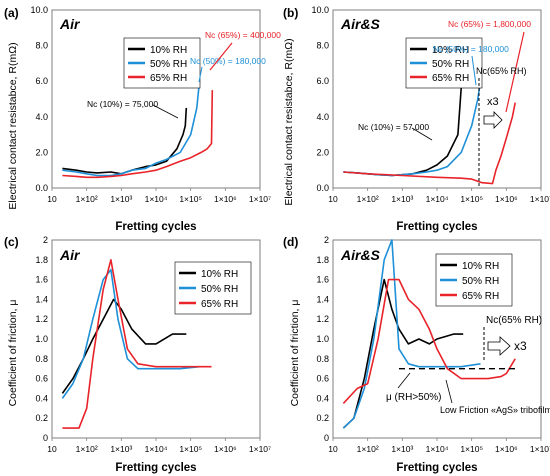  I want to click on annotation-tribofilm: Low Friction «AgS» tribofilm, so click(495, 410).